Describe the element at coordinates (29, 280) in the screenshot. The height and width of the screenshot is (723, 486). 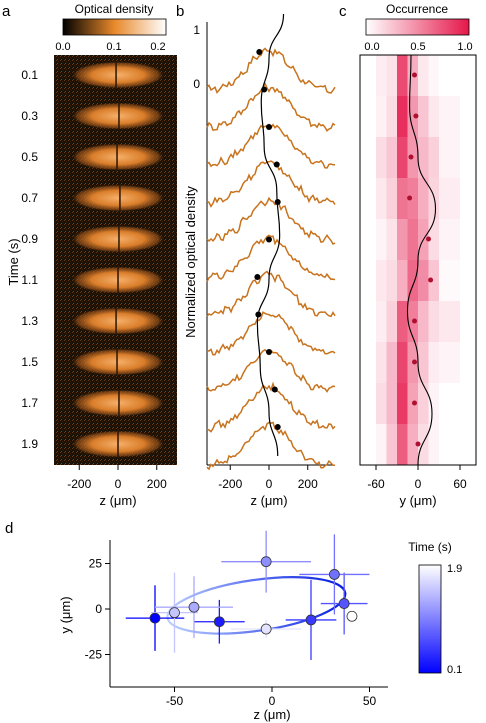
I see `time-label-5: 1.1` at that location.